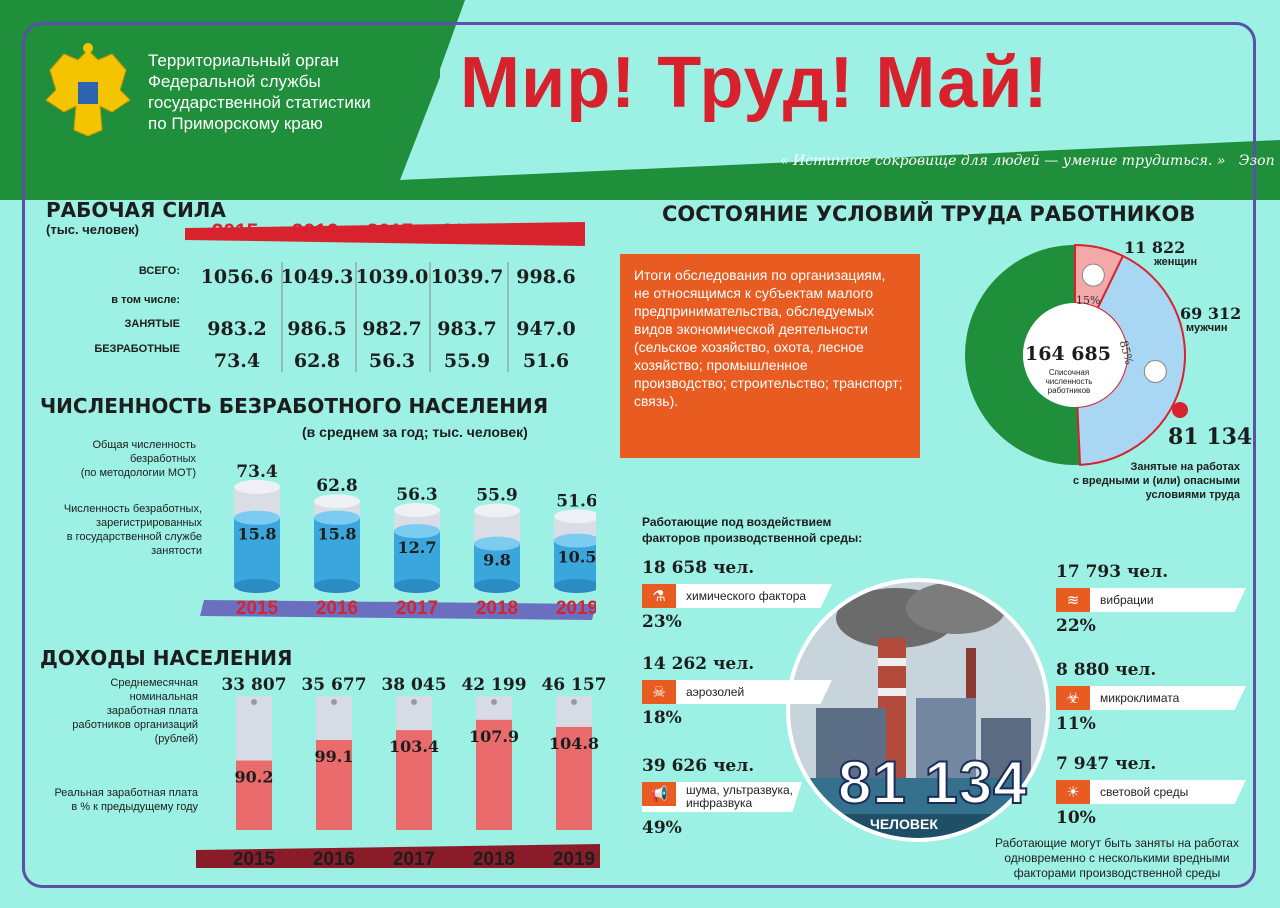 The image size is (1280, 908). What do you see at coordinates (752, 538) in the screenshot?
I see `factors-title-line: факторов производственной среды:` at bounding box center [752, 538].